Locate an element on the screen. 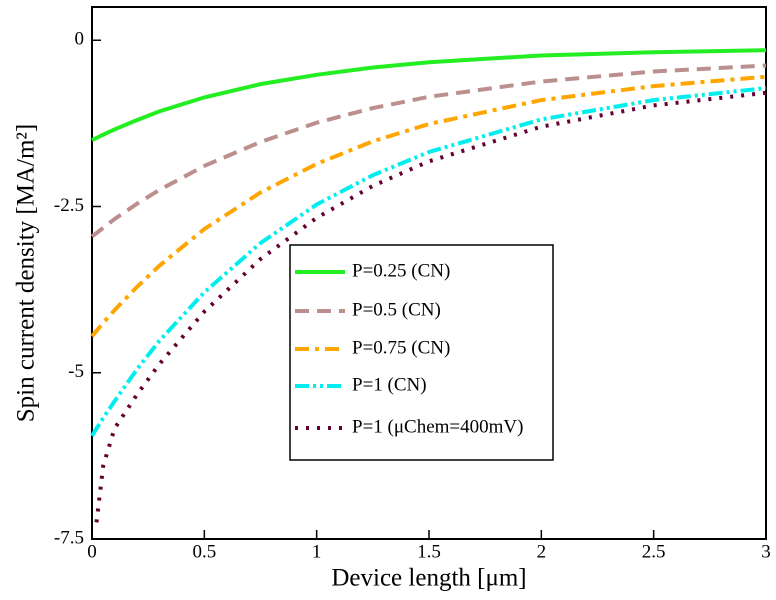 The image size is (776, 600). x-tick-label: 1.5 is located at coordinates (429, 551).